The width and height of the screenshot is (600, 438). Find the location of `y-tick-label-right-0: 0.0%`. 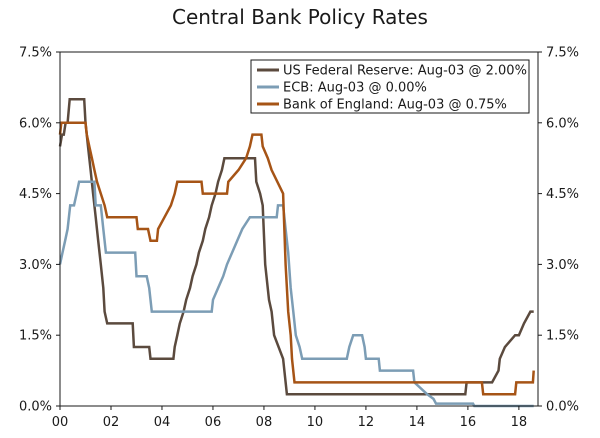

y-tick-label-right-0: 0.0% is located at coordinates (562, 407).